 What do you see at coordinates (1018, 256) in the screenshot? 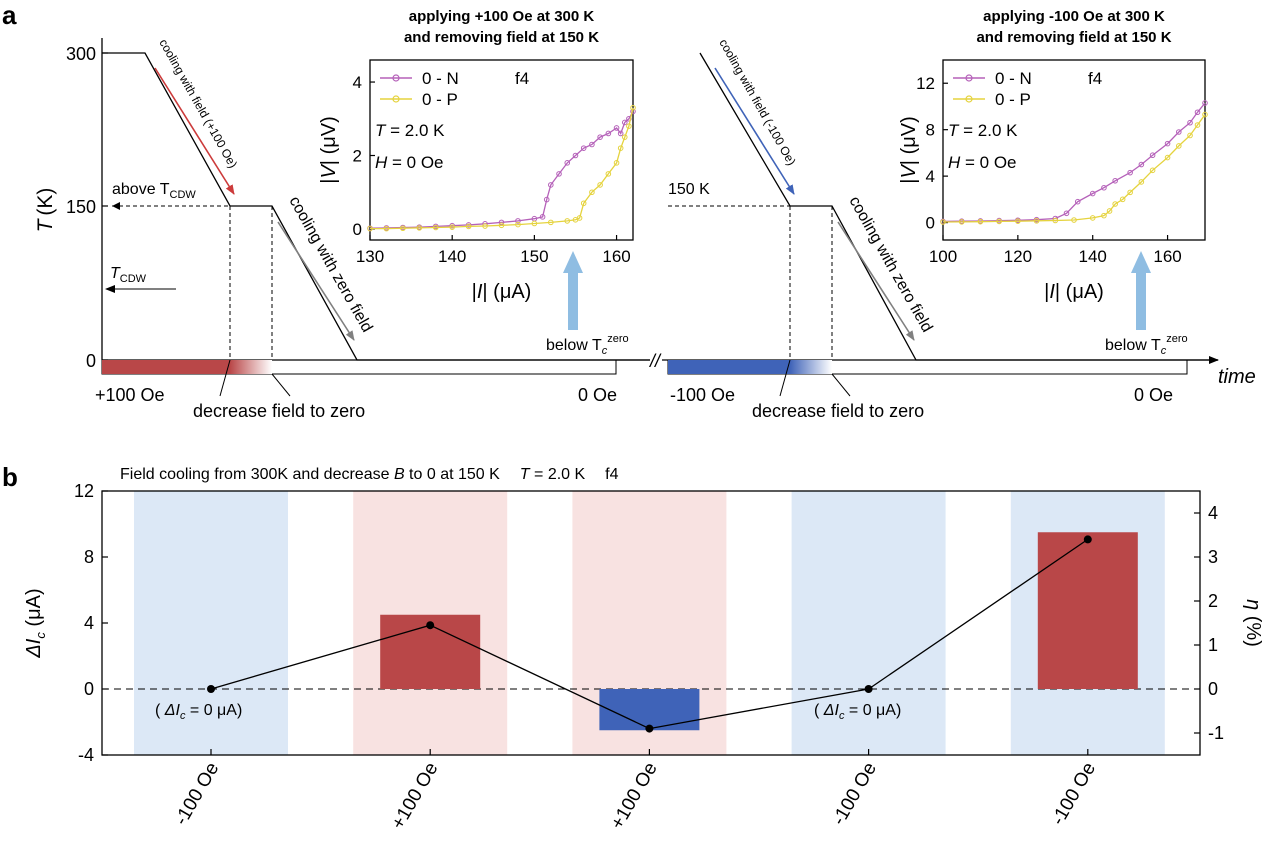
I see `inset-x-tick-label: 120` at bounding box center [1018, 256].